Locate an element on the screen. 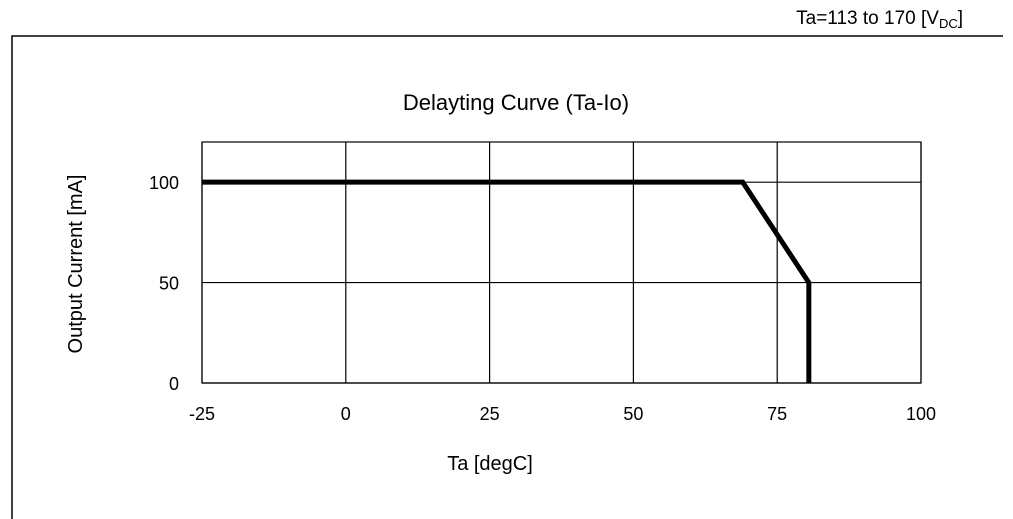 The width and height of the screenshot is (1013, 519). condition-subscript: DC is located at coordinates (948, 23).